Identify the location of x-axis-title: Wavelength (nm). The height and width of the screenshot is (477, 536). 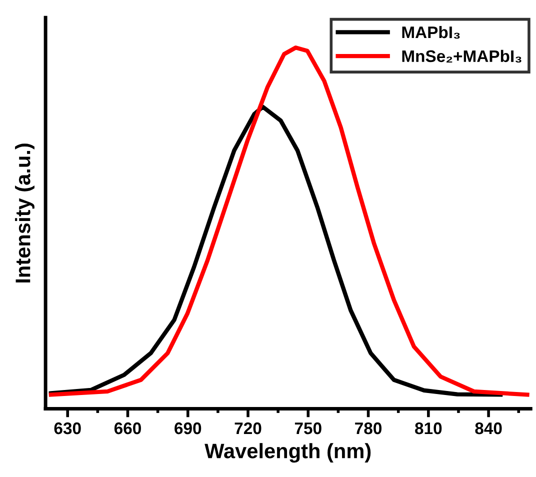
(287, 453).